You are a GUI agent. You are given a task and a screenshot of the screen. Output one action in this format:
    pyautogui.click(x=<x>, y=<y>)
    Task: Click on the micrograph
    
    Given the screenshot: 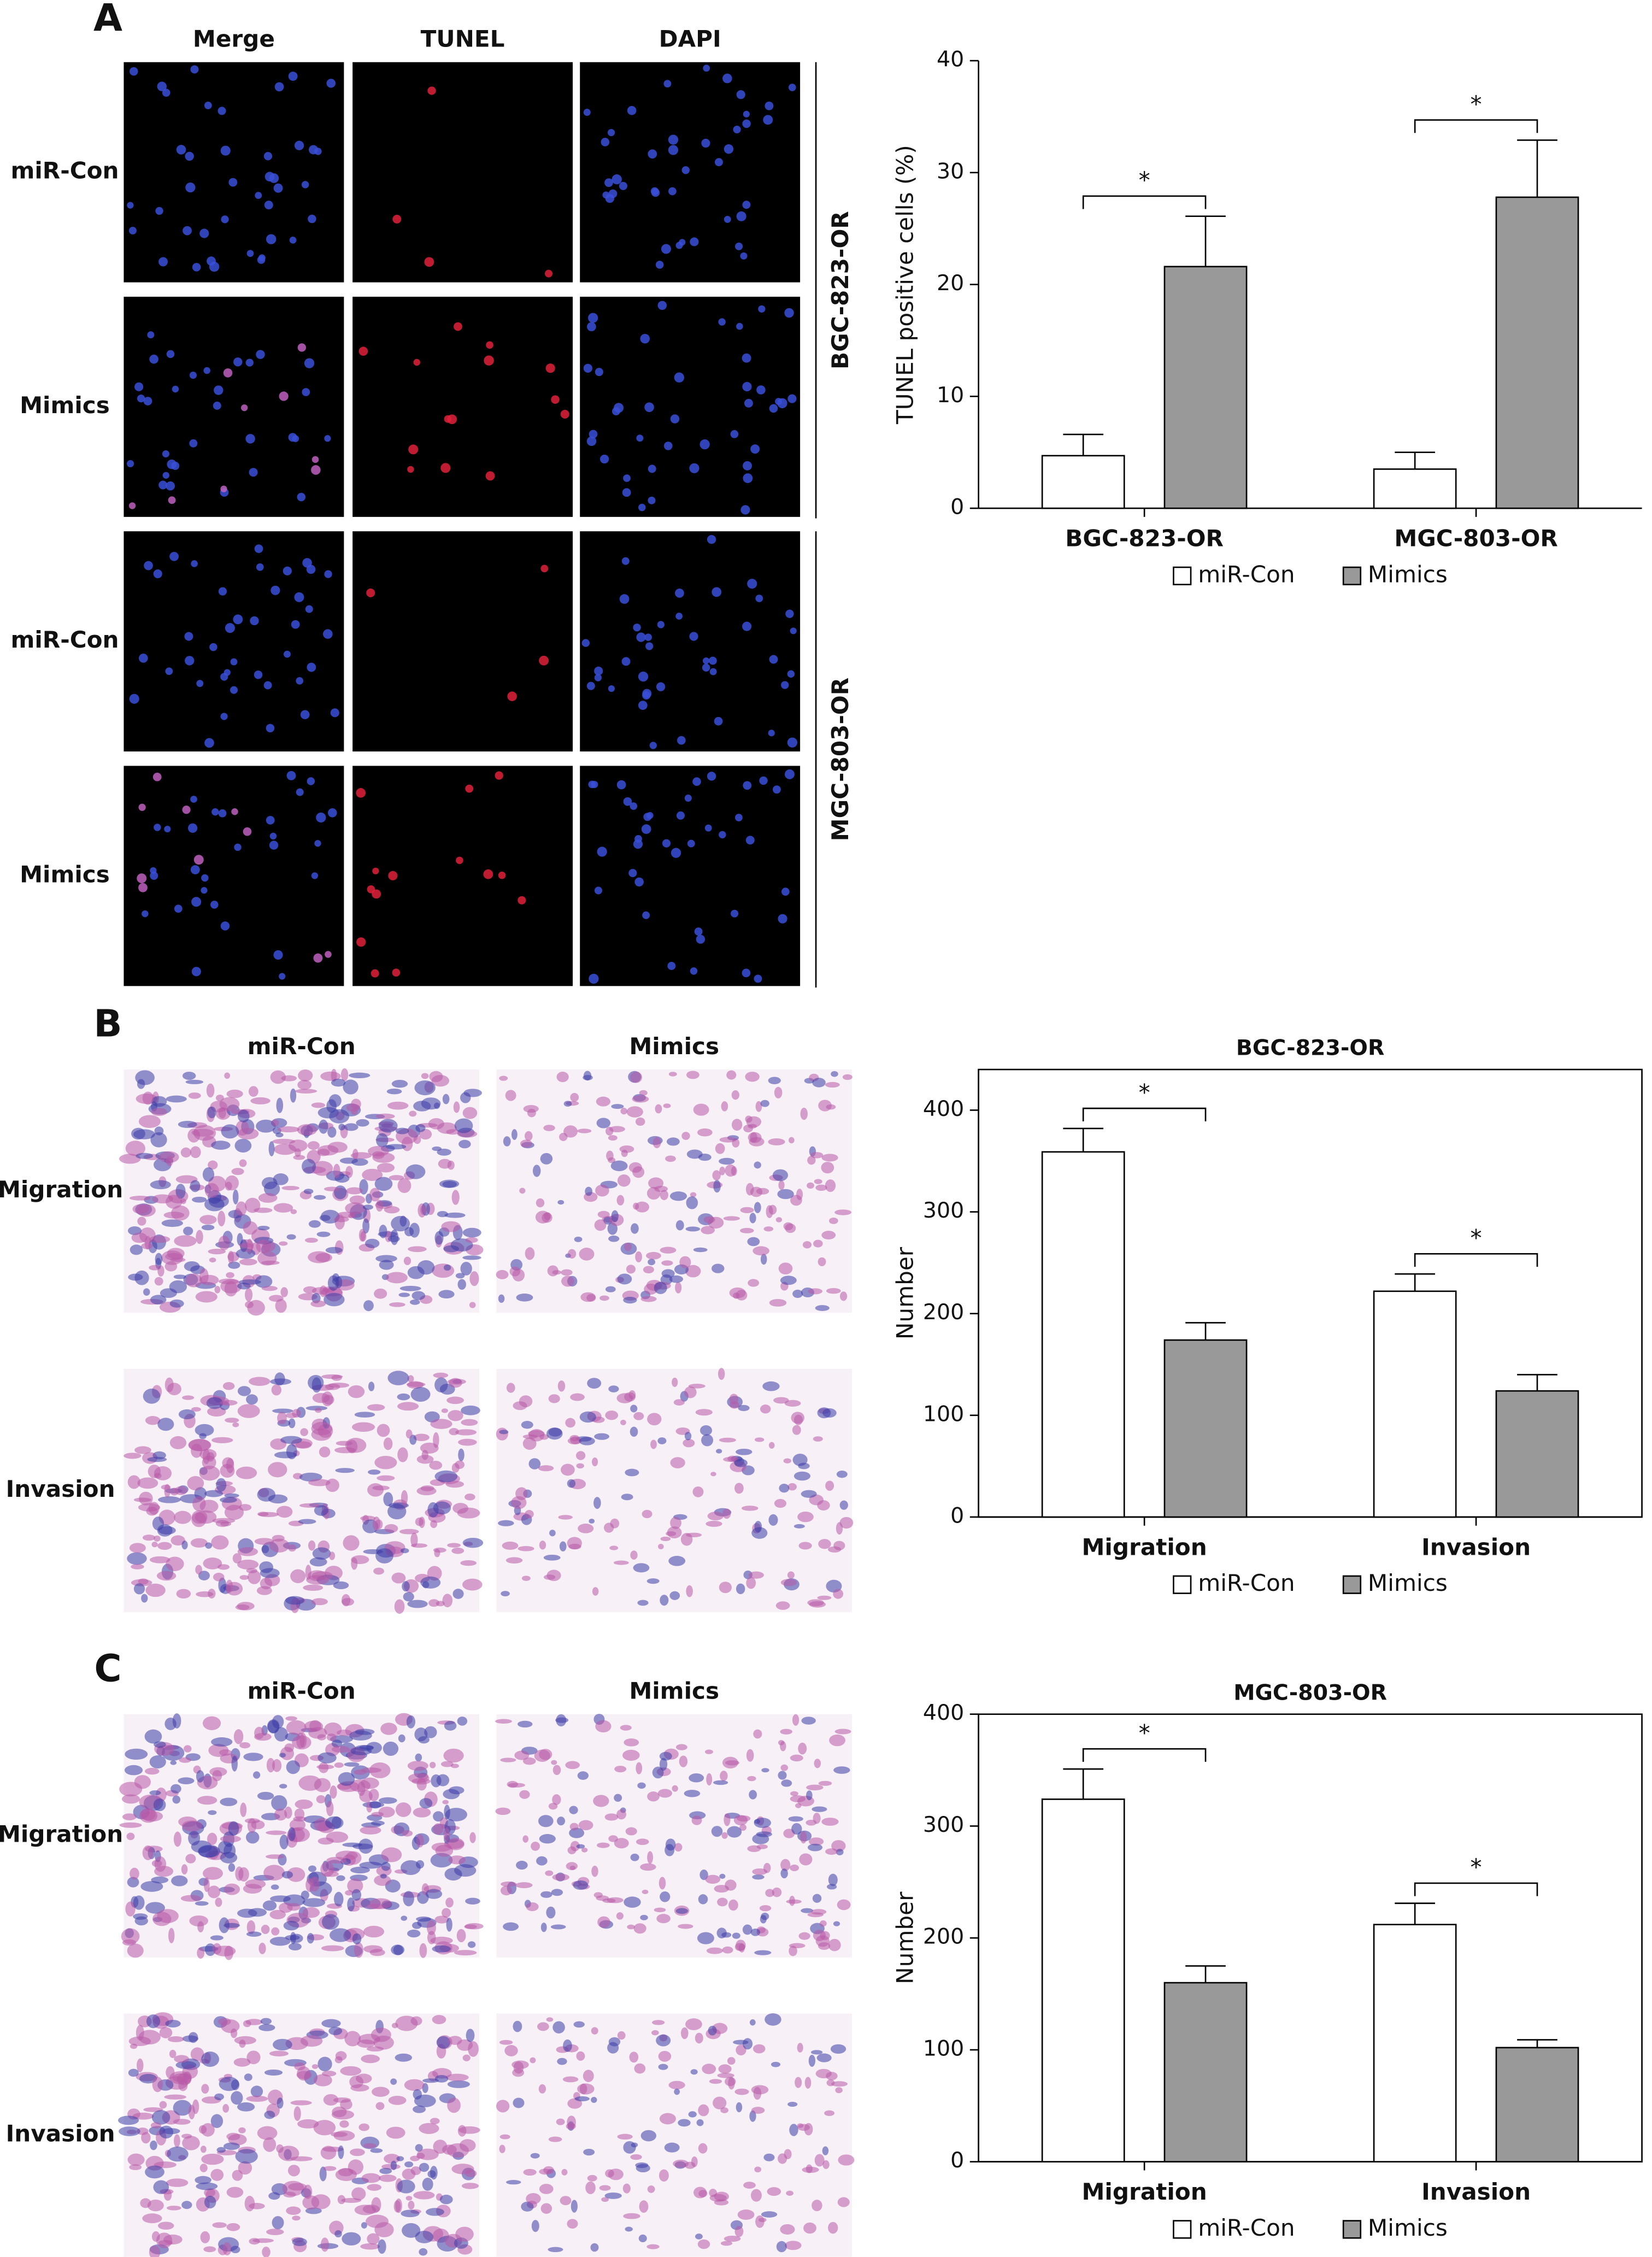 What is the action you would take?
    pyautogui.click(x=298, y=2134)
    